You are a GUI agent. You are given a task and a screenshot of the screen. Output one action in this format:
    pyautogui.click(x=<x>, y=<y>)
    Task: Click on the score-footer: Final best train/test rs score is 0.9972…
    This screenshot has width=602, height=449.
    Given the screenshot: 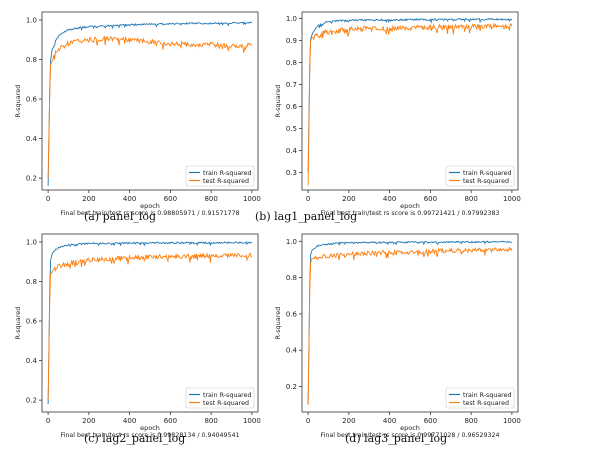 What is the action you would take?
    pyautogui.click(x=409, y=213)
    